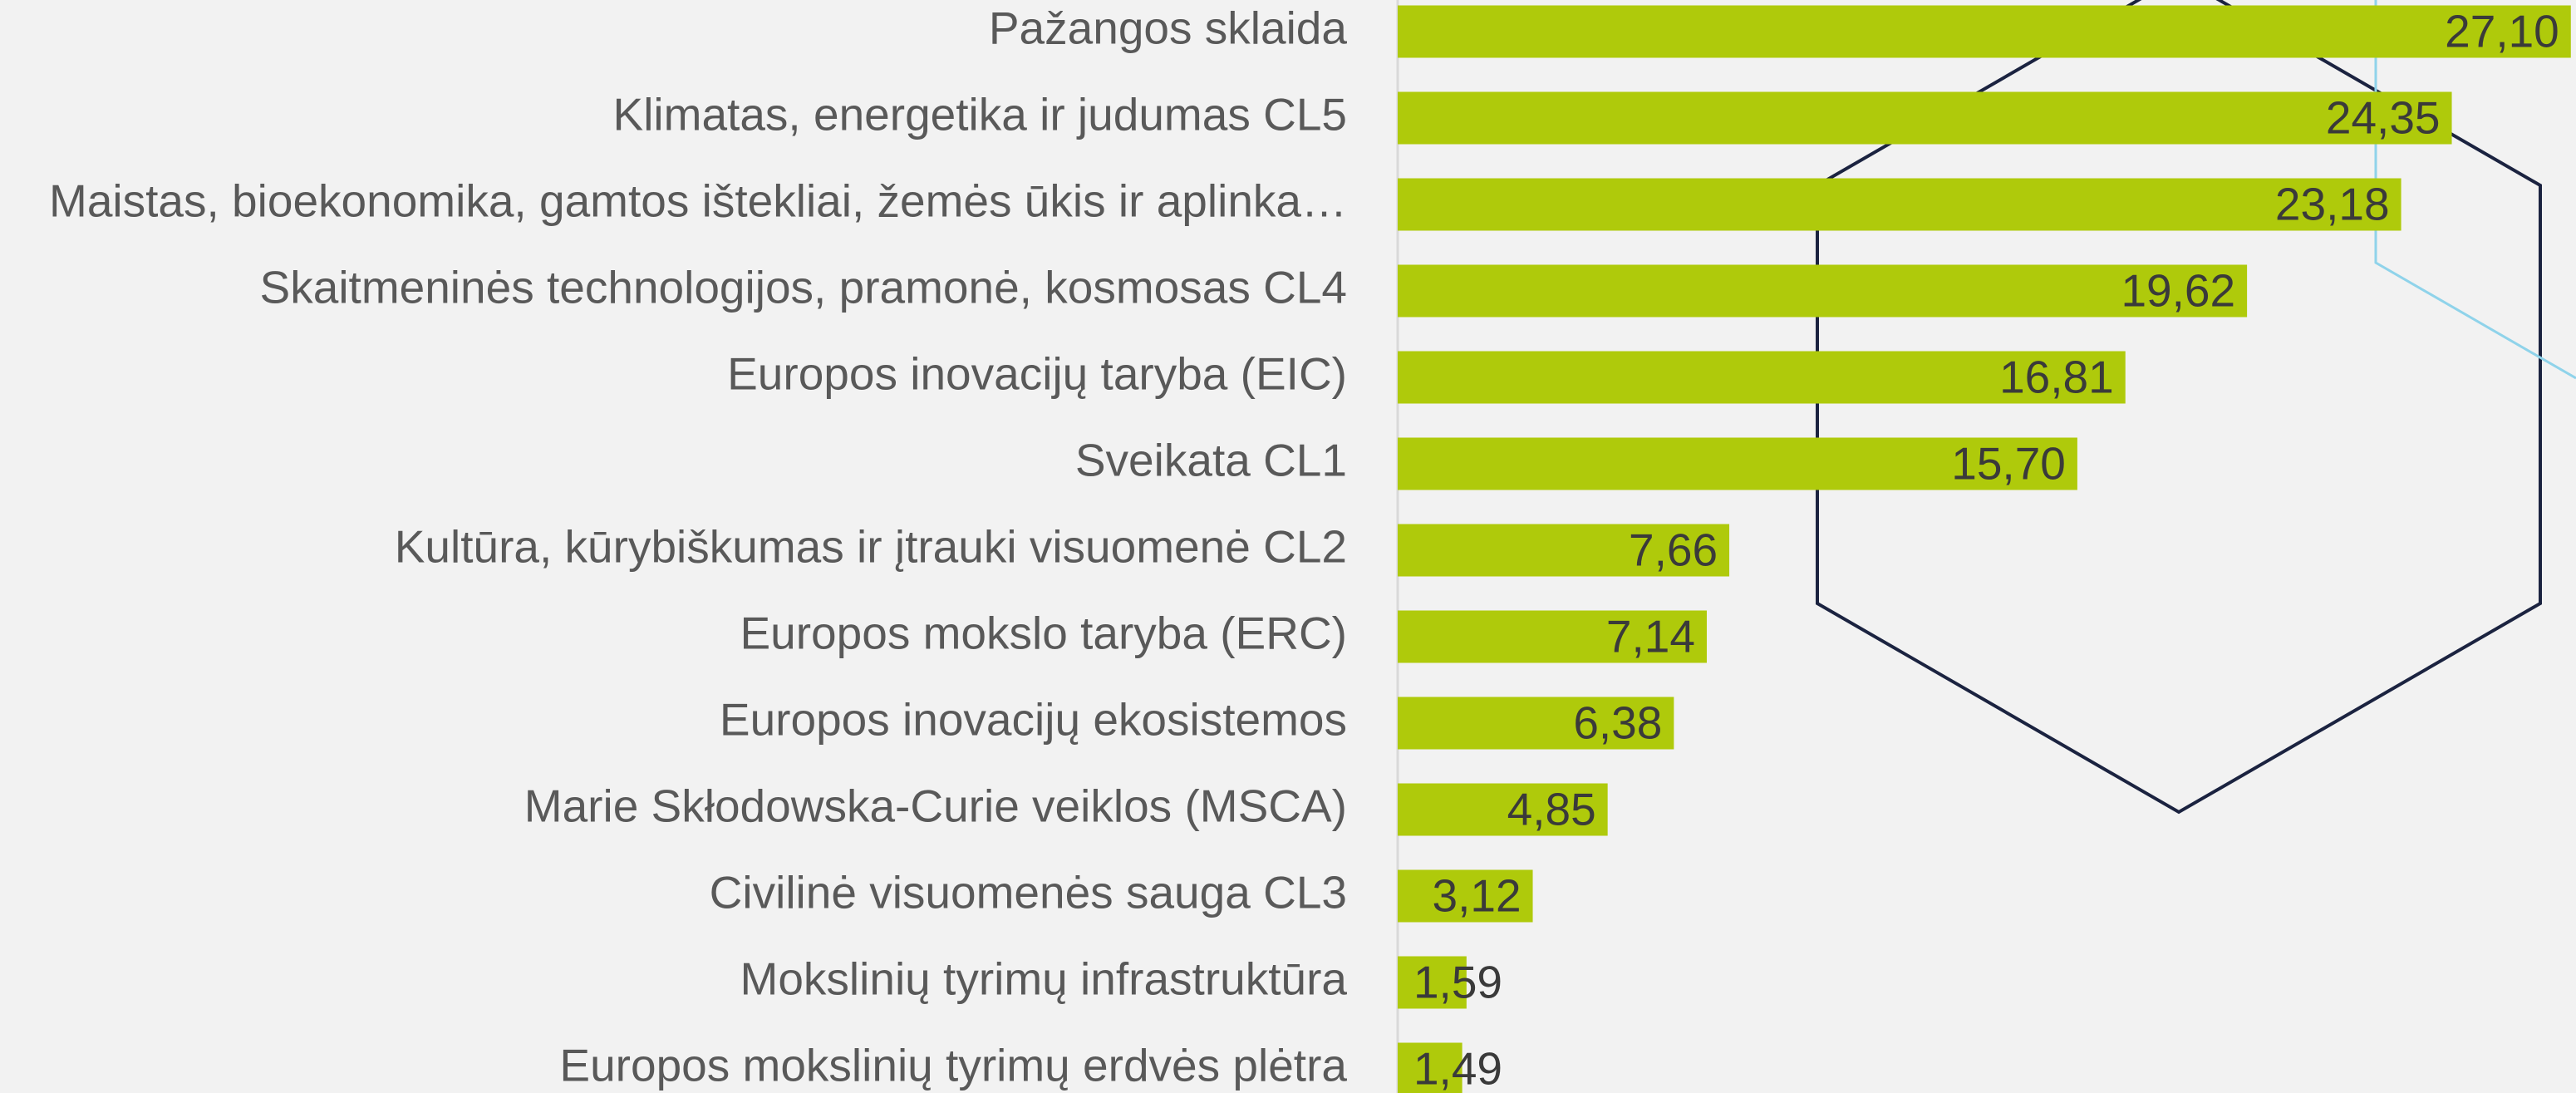  I want to click on value-label: 1,59, so click(1457, 982).